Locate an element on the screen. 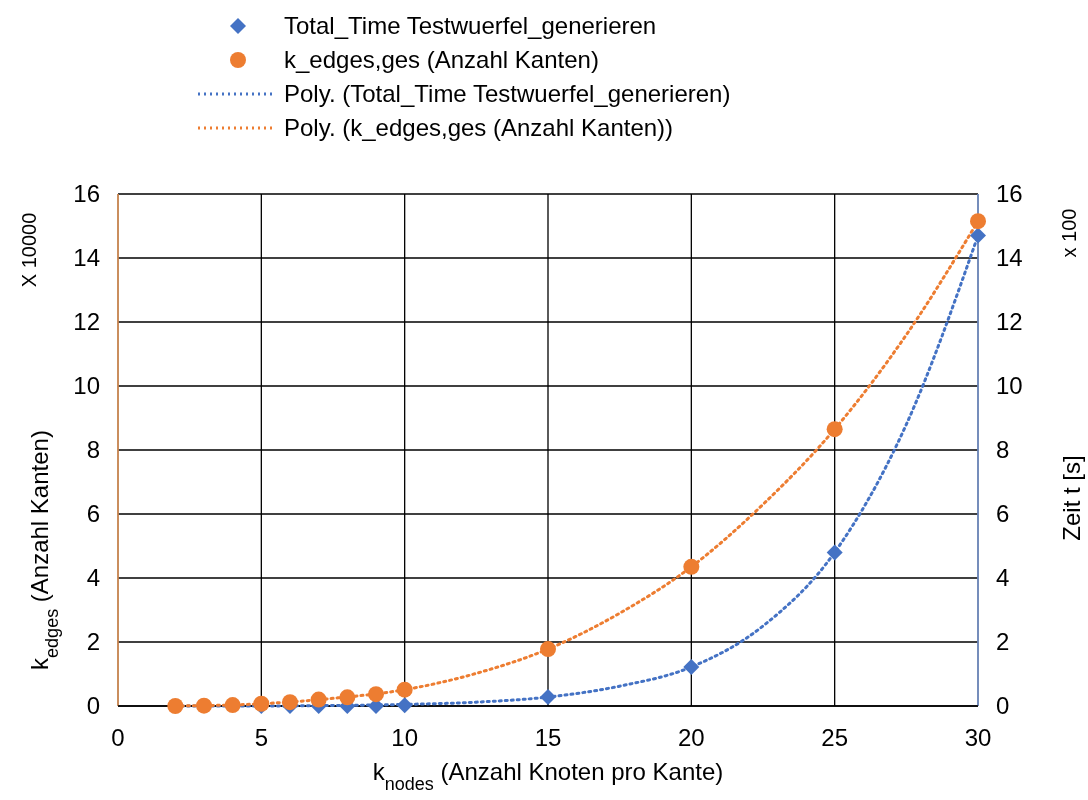 The height and width of the screenshot is (800, 1088). y2-tick-label: 14 is located at coordinates (1009, 257).